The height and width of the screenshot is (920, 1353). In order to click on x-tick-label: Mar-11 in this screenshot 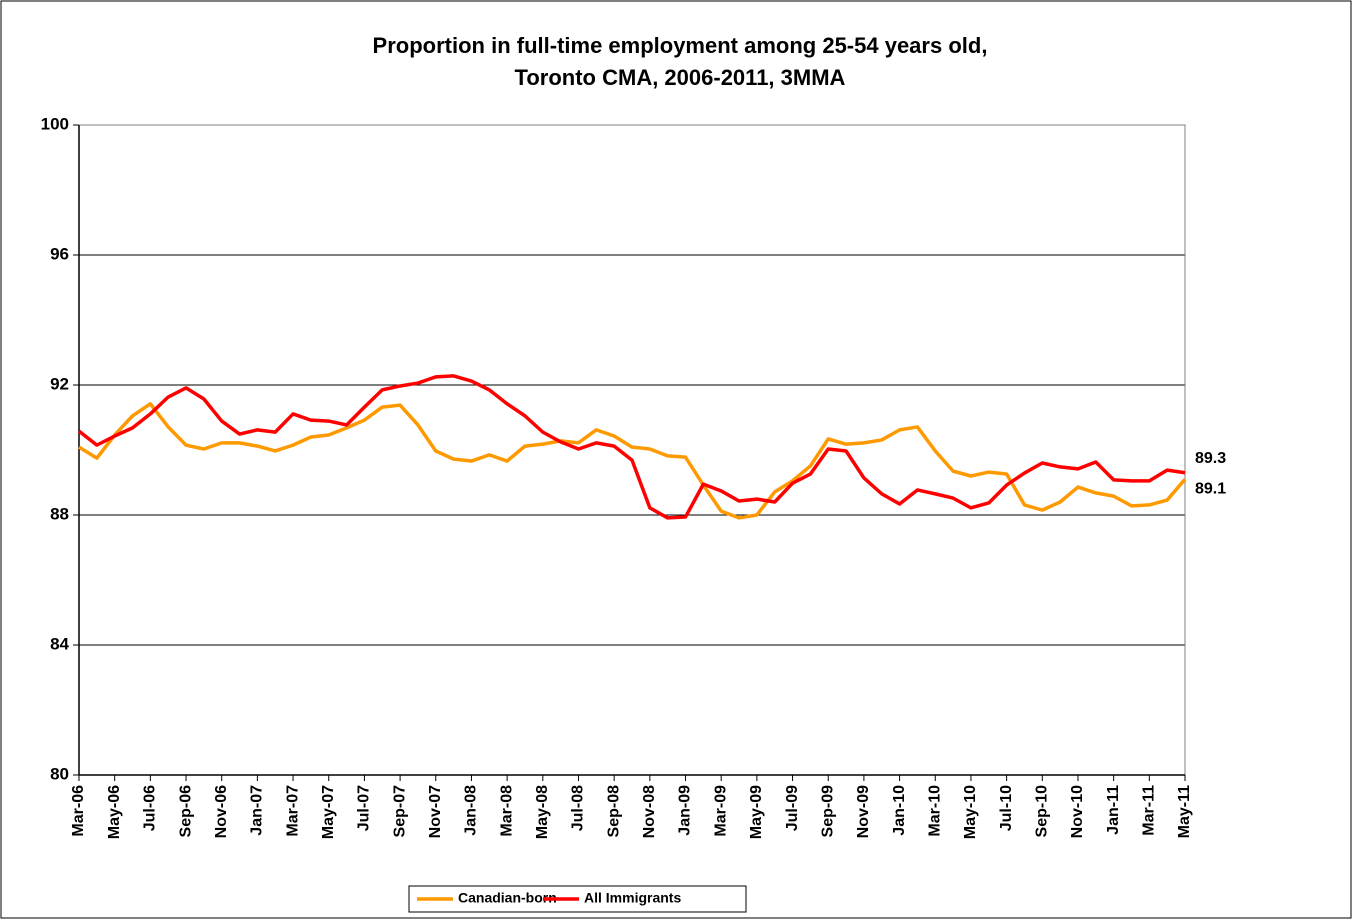, I will do `click(1149, 810)`.